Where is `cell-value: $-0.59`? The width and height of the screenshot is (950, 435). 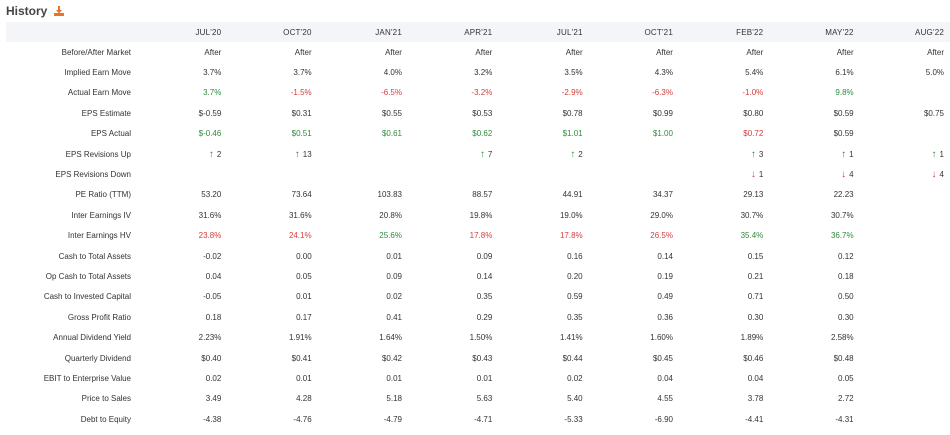 cell-value: $-0.59 is located at coordinates (210, 113).